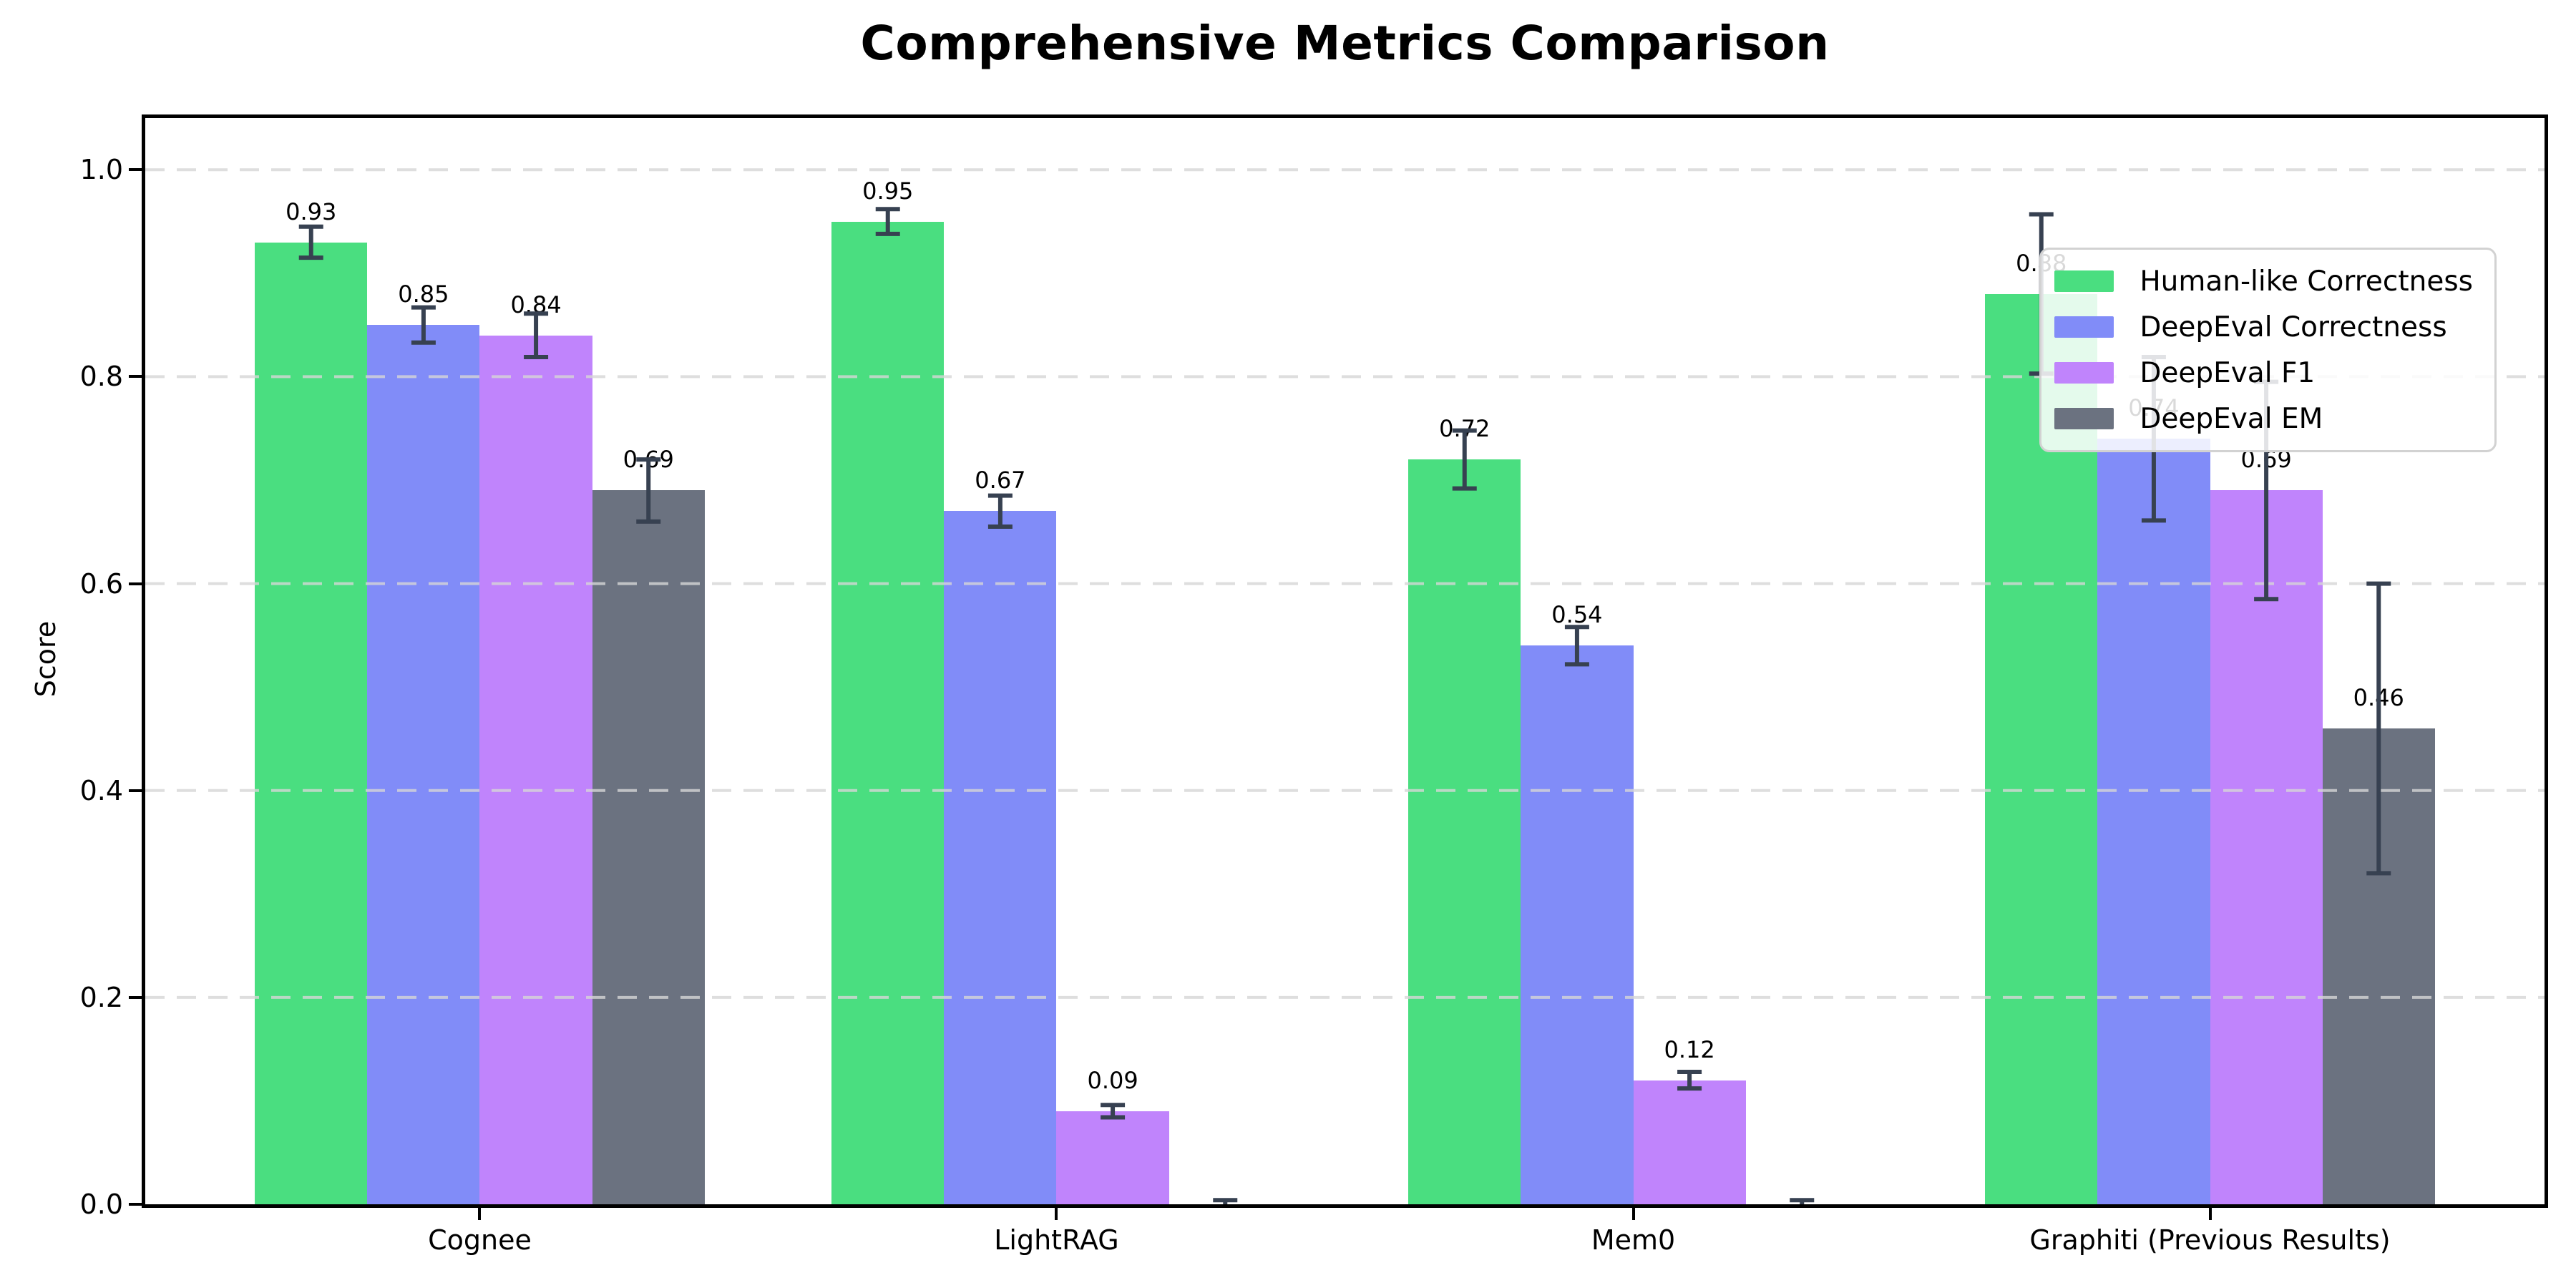 The height and width of the screenshot is (1288, 2576). Describe the element at coordinates (101, 377) in the screenshot. I see `y-tick-label: 0.8` at that location.